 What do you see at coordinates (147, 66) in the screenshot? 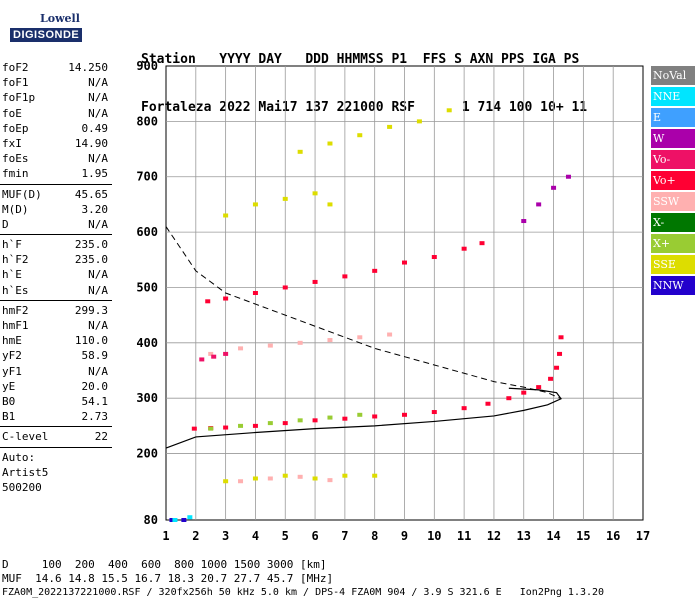
I see `y-tick-label: 900` at bounding box center [147, 66].